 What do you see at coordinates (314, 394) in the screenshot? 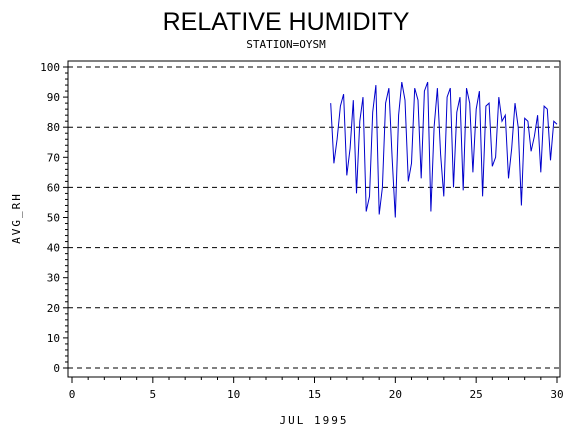
I see `x-tick-label: 15` at bounding box center [314, 394].